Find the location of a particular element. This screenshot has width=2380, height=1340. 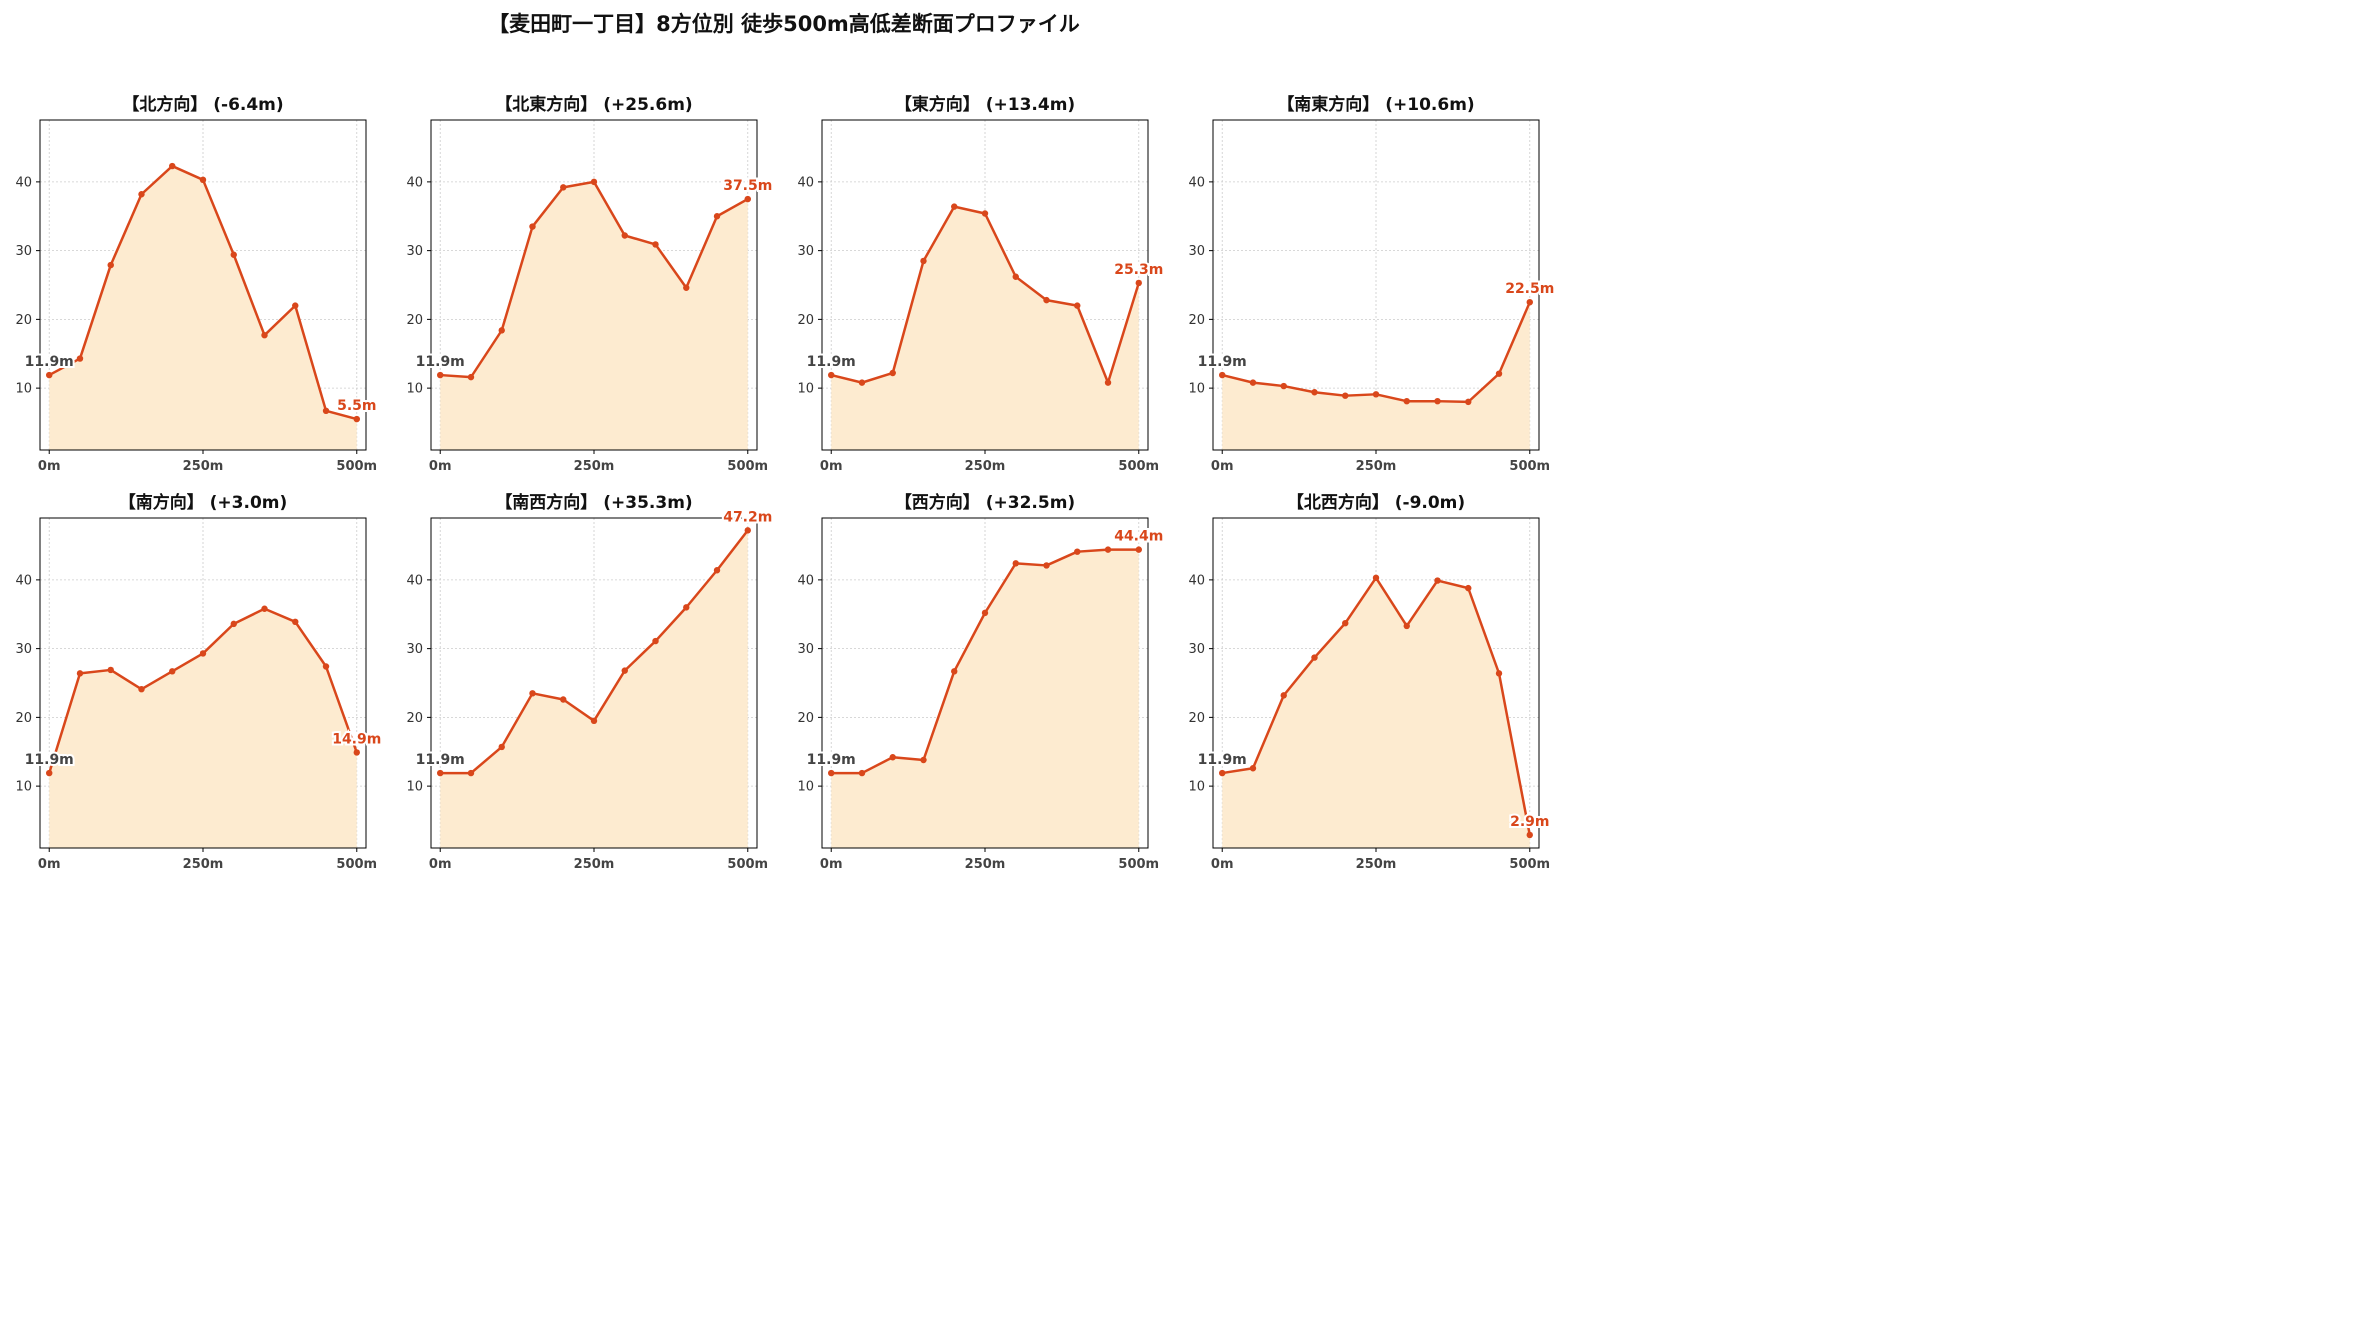

profile-panel-1: 10 20 30 40 0m 250m 500m 11.9m 5.5m is located at coordinates (196, 296).